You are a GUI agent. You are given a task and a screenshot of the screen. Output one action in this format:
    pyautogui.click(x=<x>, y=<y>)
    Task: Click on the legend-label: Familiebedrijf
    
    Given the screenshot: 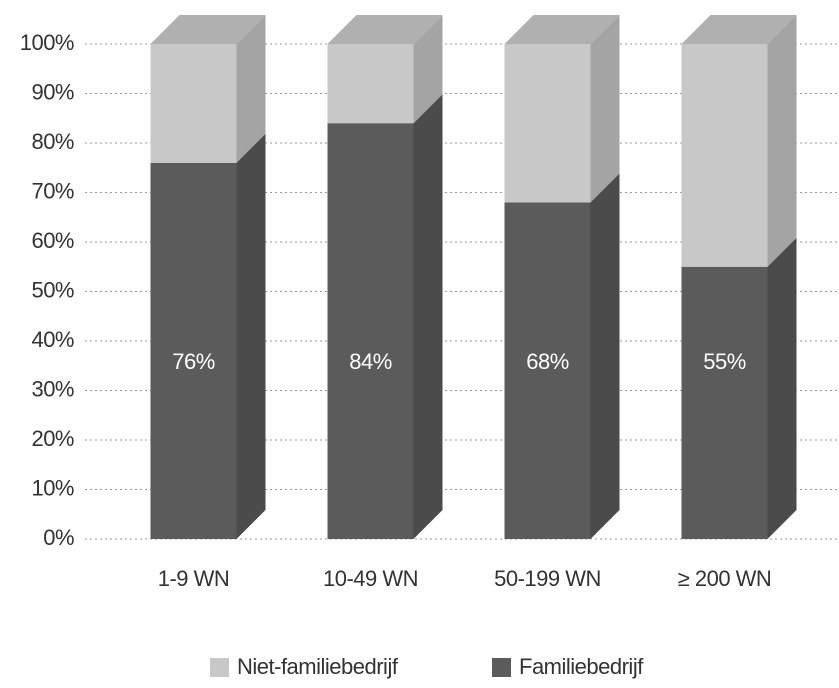 What is the action you would take?
    pyautogui.click(x=581, y=666)
    